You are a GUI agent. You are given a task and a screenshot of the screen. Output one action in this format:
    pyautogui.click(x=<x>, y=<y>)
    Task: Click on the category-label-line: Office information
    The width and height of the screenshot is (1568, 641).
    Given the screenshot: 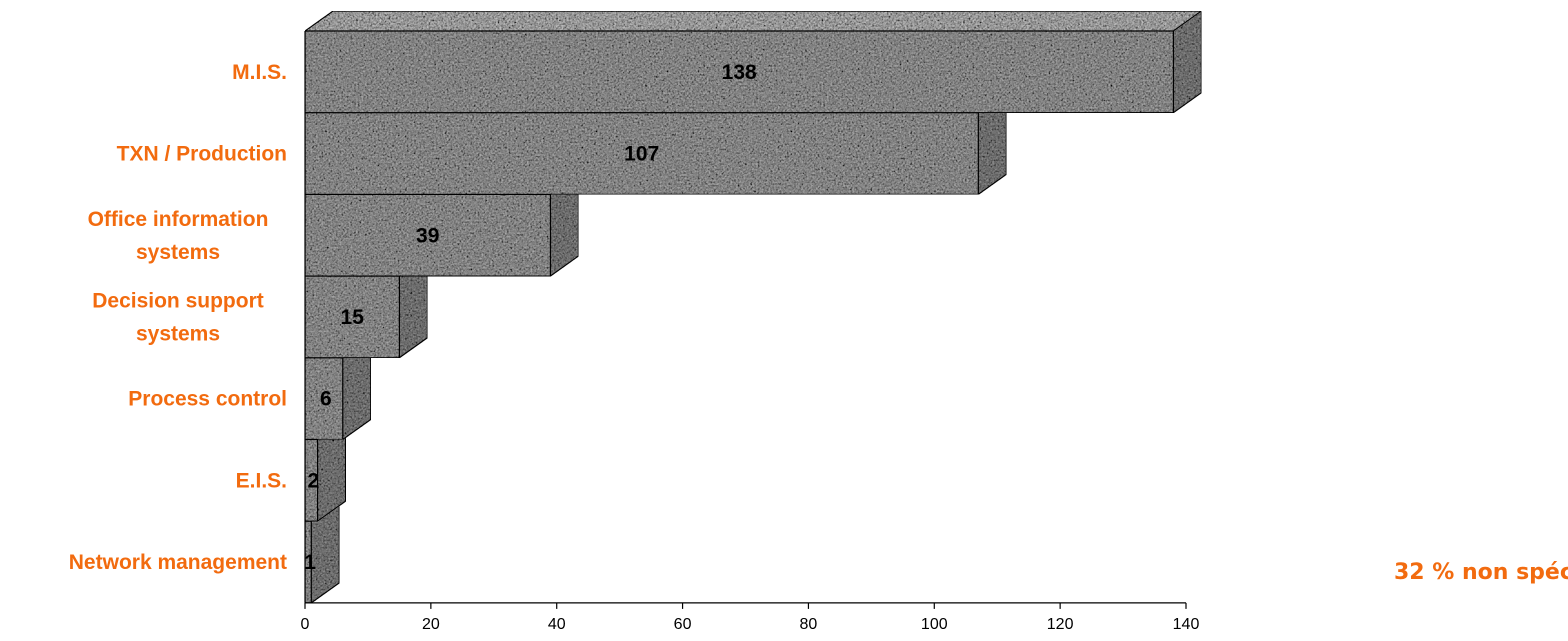 What is the action you would take?
    pyautogui.click(x=178, y=219)
    